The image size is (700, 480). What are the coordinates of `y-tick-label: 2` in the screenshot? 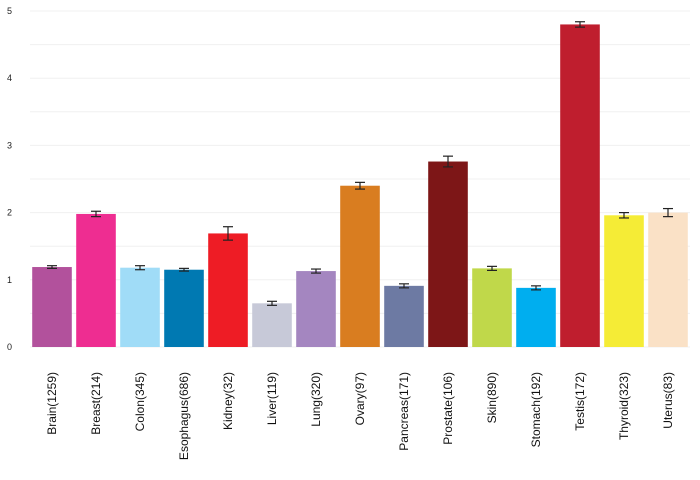 It's located at (9, 213).